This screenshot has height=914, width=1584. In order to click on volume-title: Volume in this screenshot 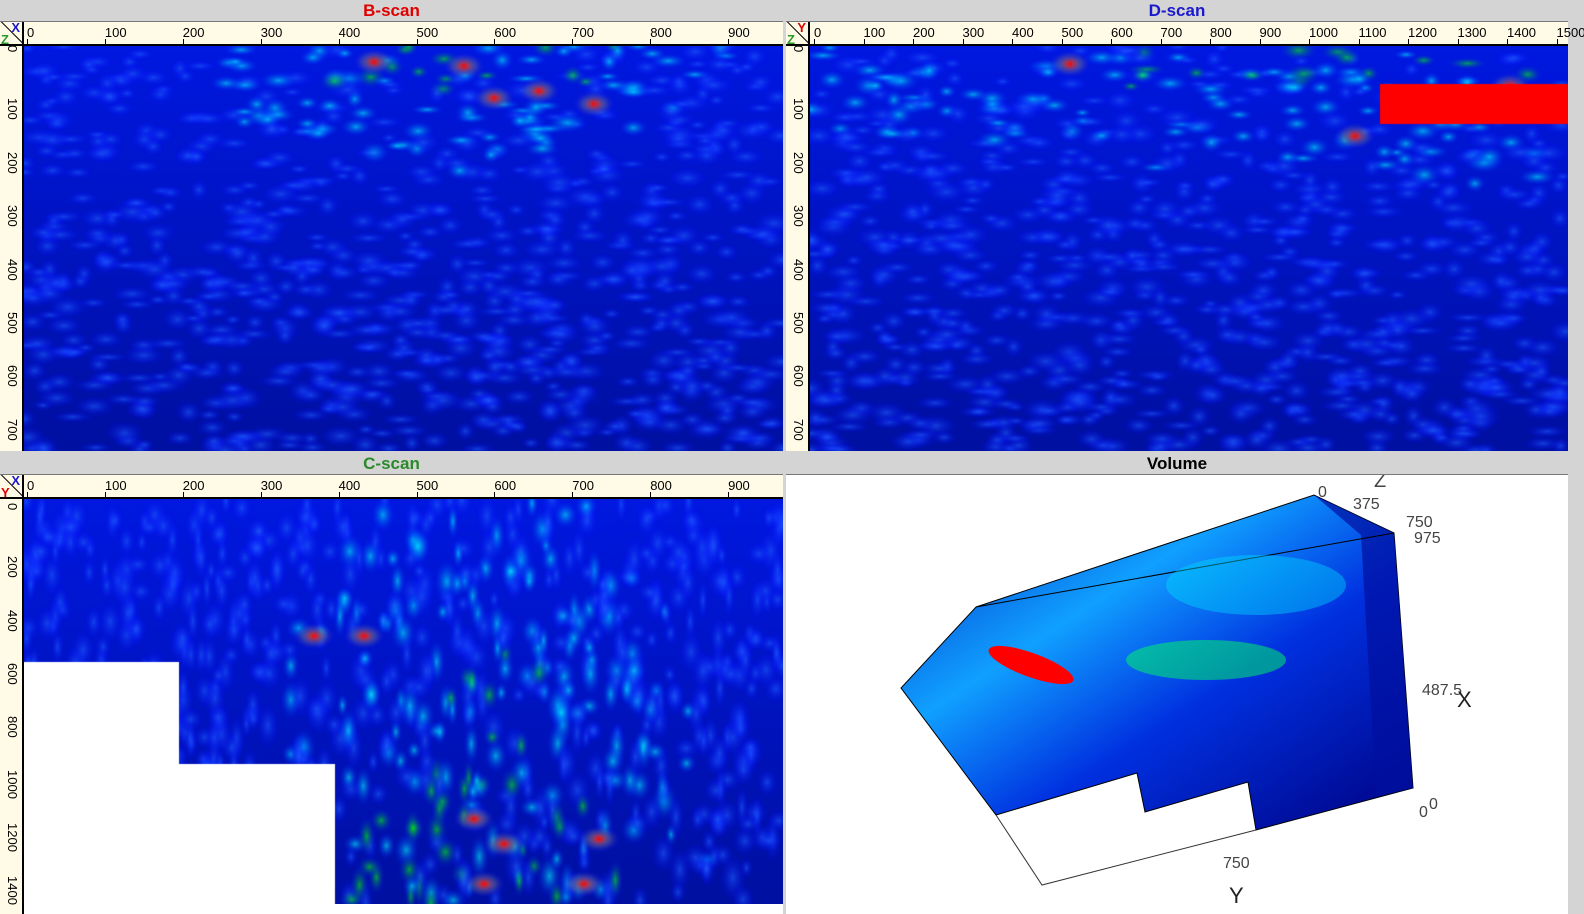, I will do `click(1177, 464)`.